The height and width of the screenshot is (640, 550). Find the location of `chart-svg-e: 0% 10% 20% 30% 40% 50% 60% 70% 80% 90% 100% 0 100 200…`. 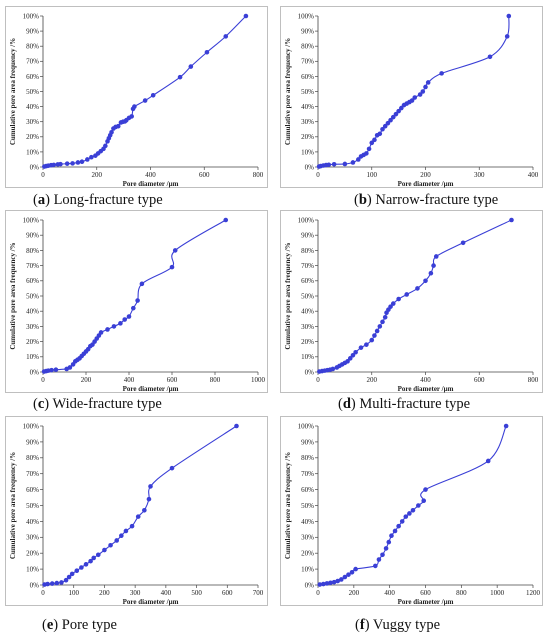

chart-svg-e: 0% 10% 20% 30% 40% 50% 60% 70% 80% 90% 100% 0 100 200… is located at coordinates (136, 514).